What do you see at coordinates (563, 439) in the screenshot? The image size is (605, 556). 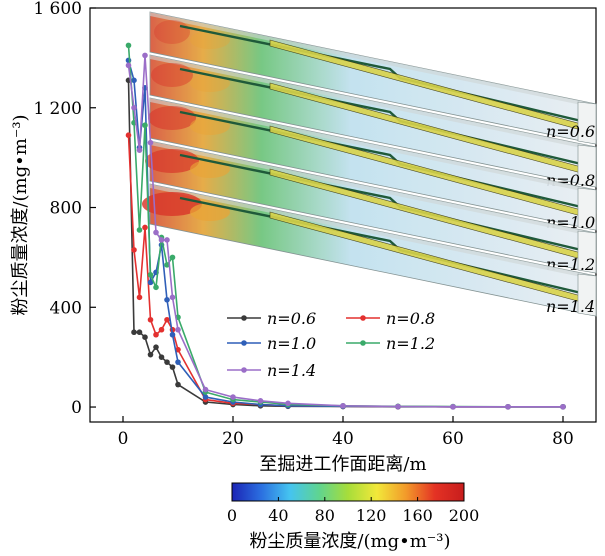 I see `x-tick-label: 80` at bounding box center [563, 439].